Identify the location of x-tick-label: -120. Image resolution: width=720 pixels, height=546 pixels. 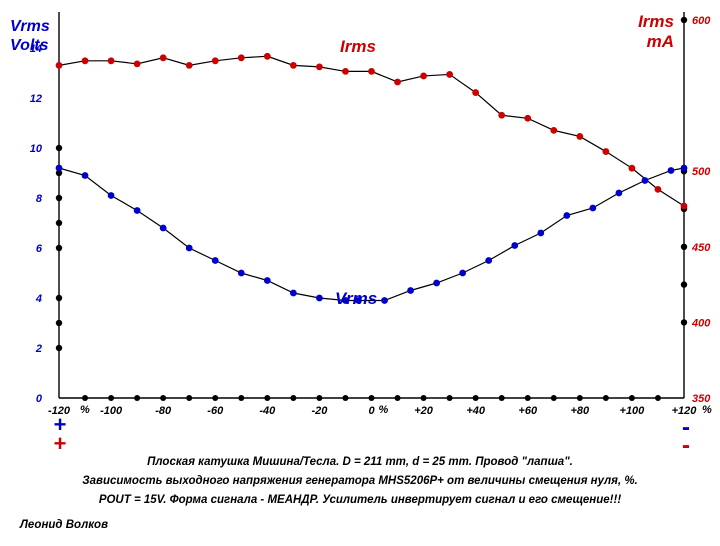
(59, 411).